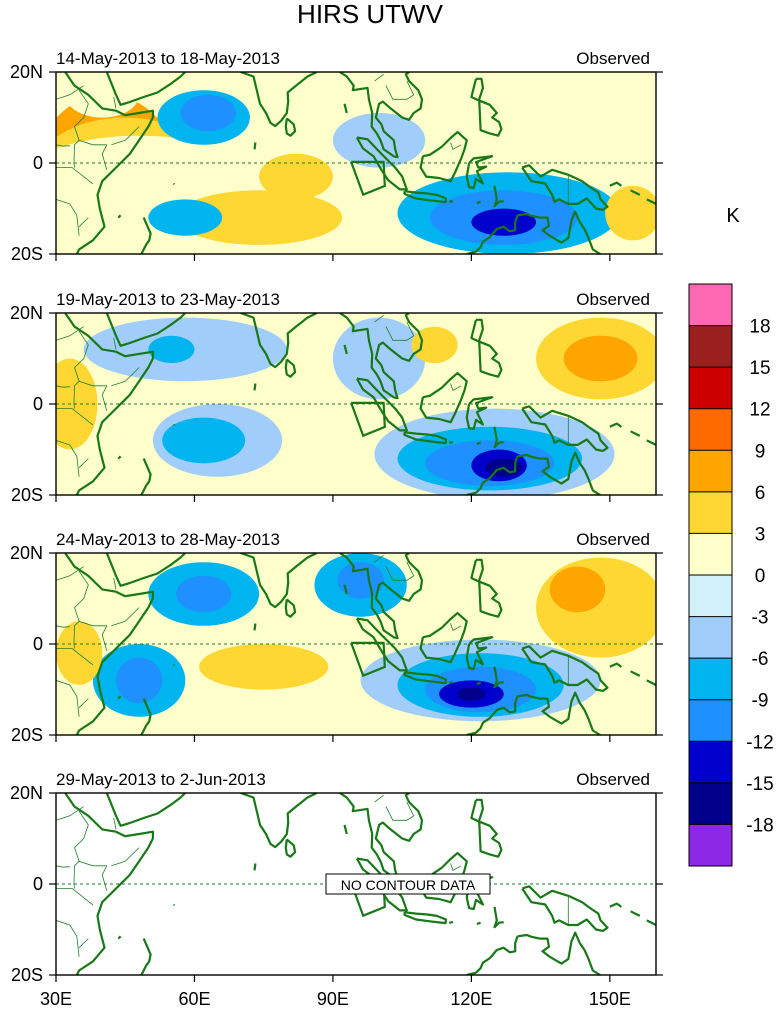  I want to click on y-tick-label: 20N, so click(26, 793).